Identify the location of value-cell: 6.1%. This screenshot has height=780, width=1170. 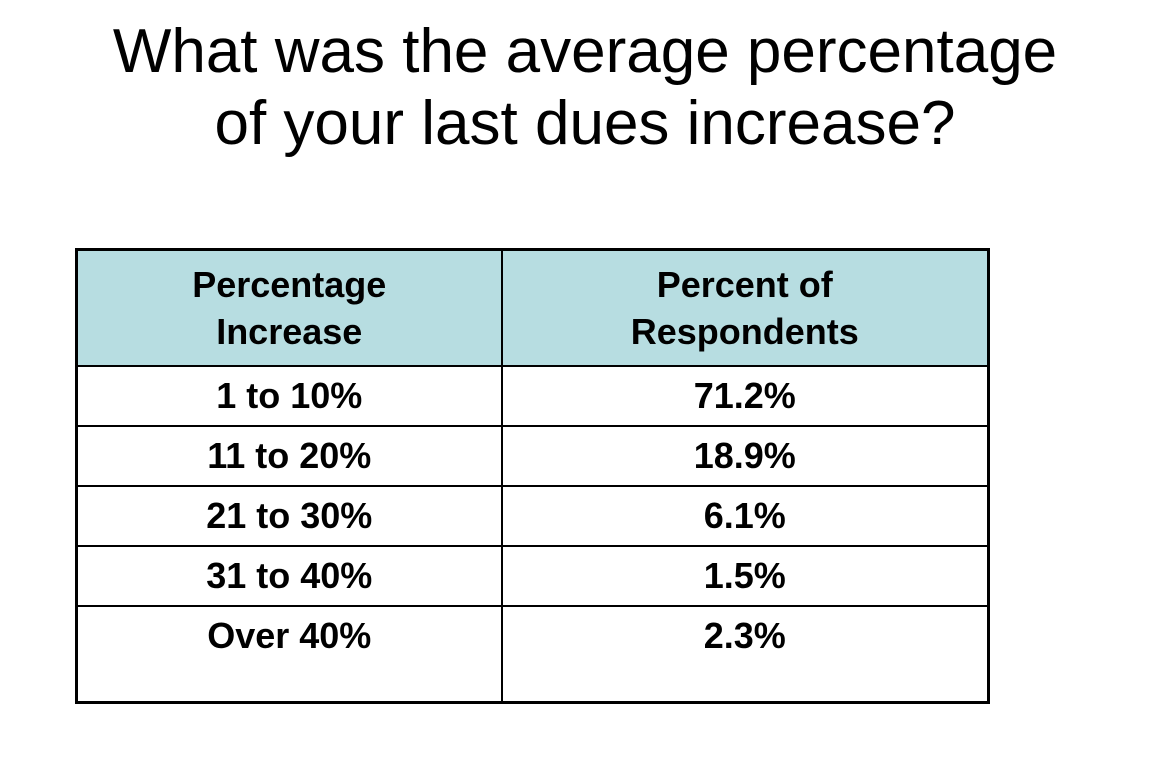
(745, 516).